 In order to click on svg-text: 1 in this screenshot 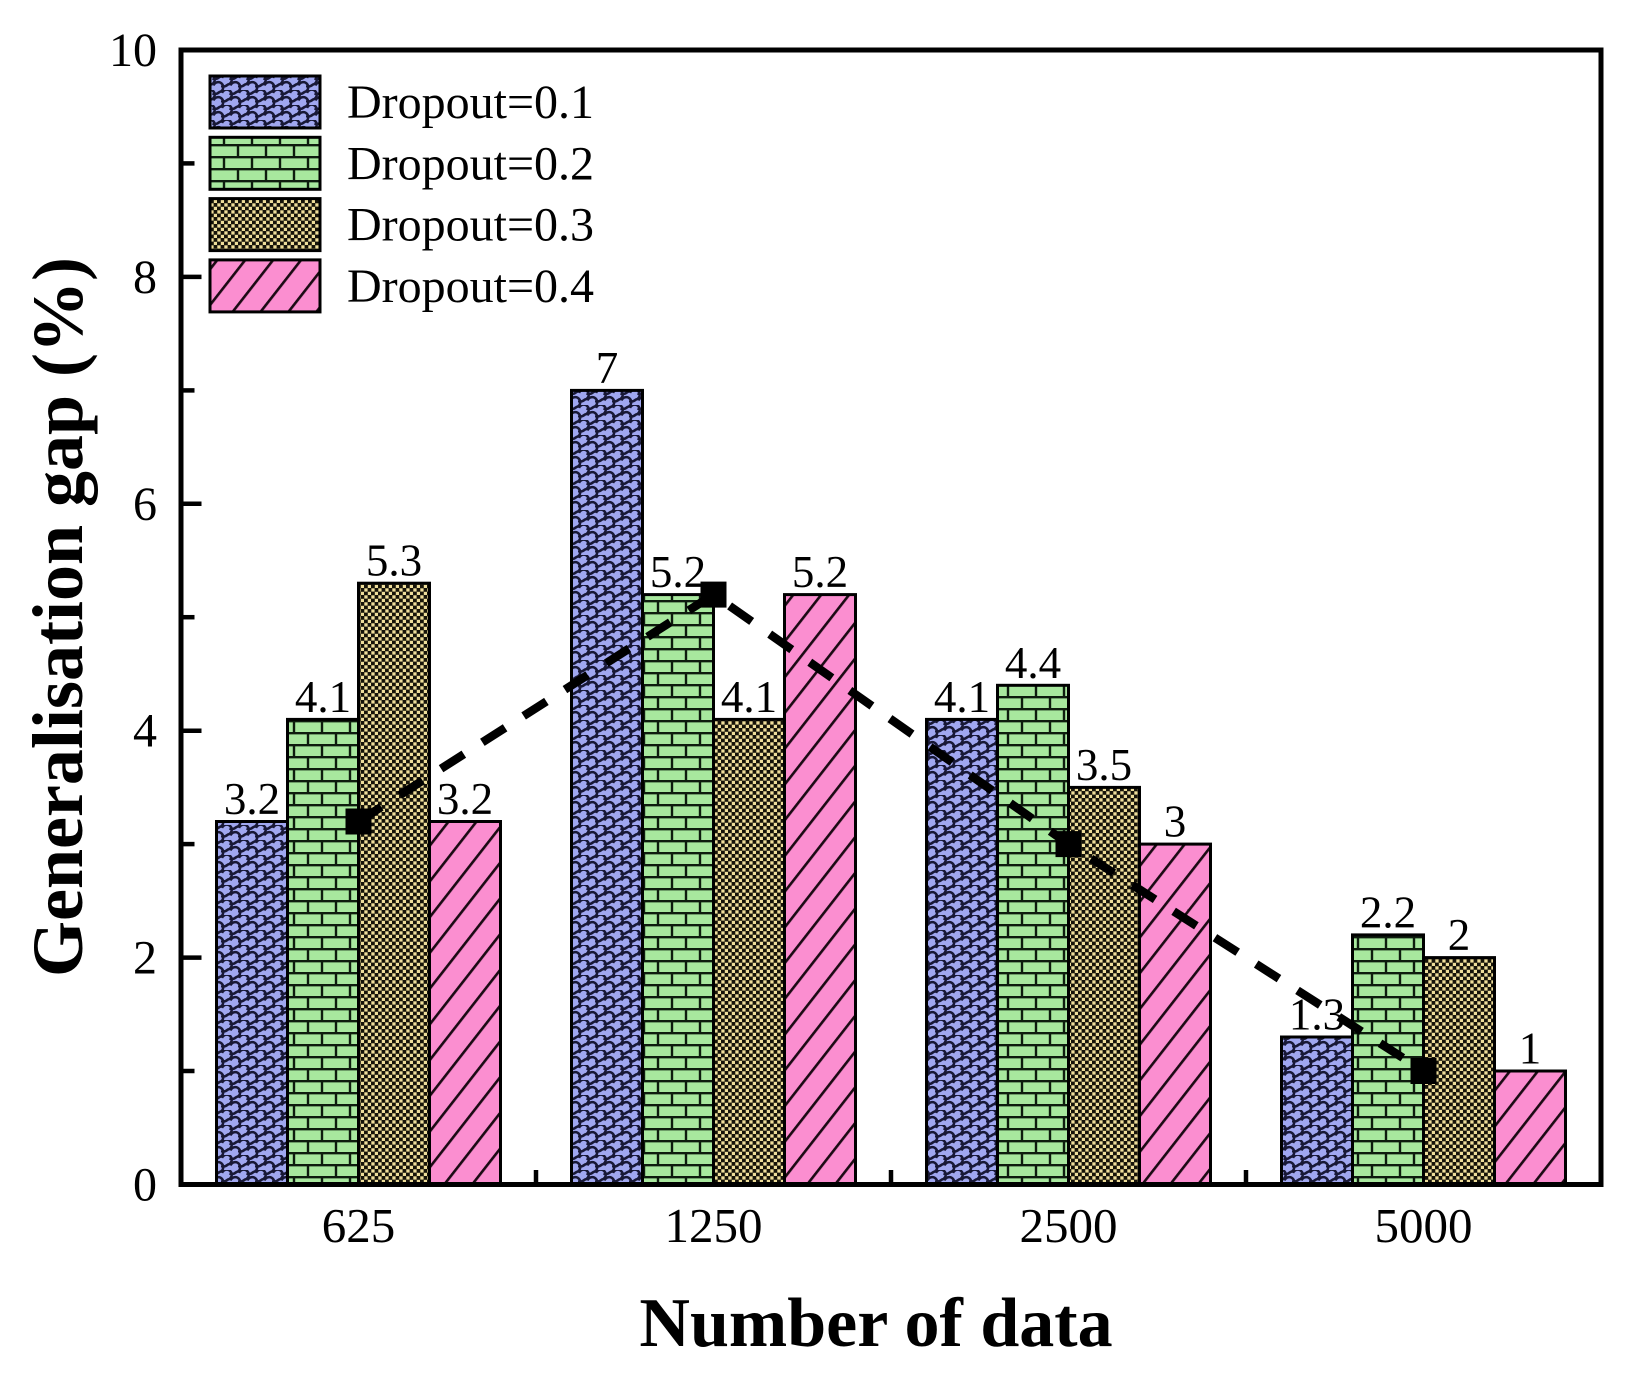, I will do `click(1530, 1049)`.